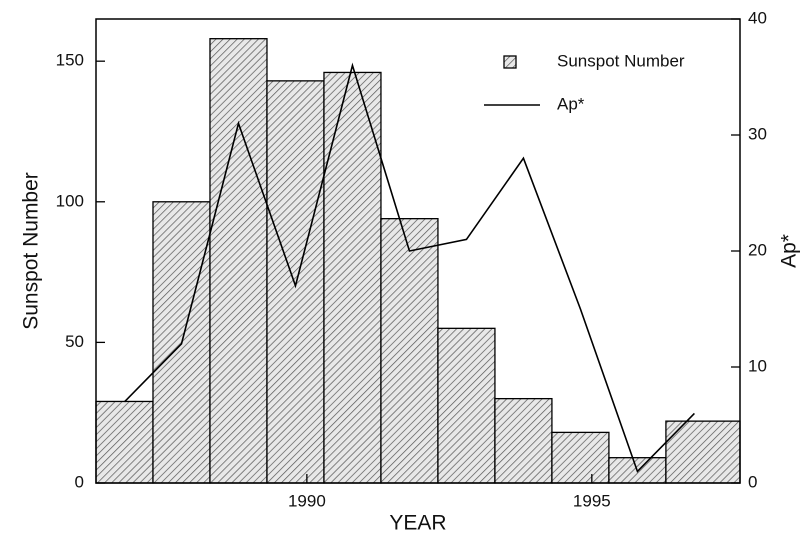 The height and width of the screenshot is (543, 804). Describe the element at coordinates (592, 500) in the screenshot. I see `x-tick-label: 1995` at that location.